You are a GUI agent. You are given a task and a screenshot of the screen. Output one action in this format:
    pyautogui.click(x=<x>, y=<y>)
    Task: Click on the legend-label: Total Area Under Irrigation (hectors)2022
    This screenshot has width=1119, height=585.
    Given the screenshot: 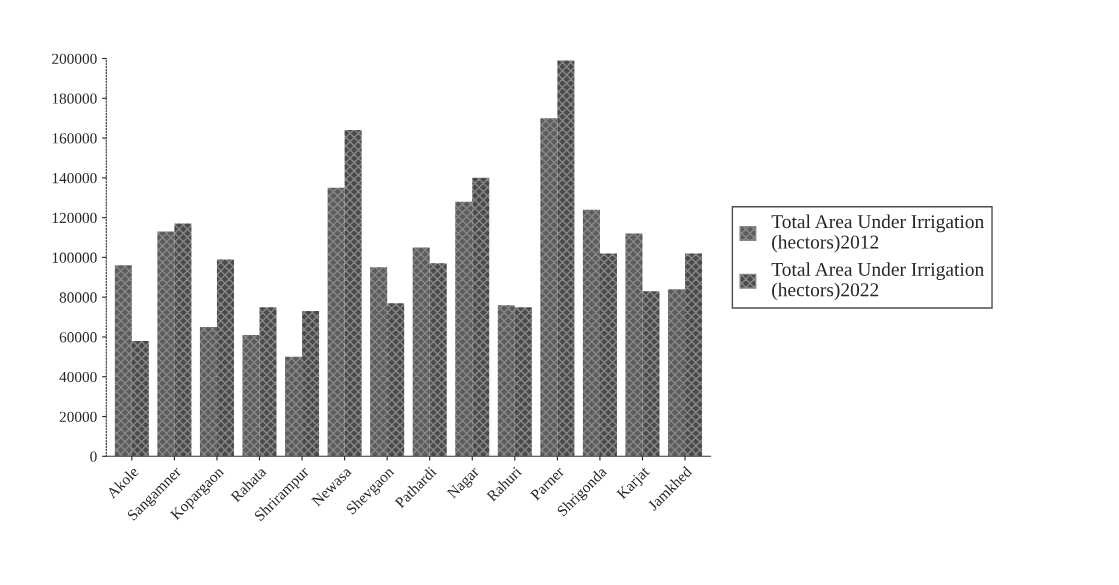 What is the action you would take?
    pyautogui.click(x=877, y=281)
    